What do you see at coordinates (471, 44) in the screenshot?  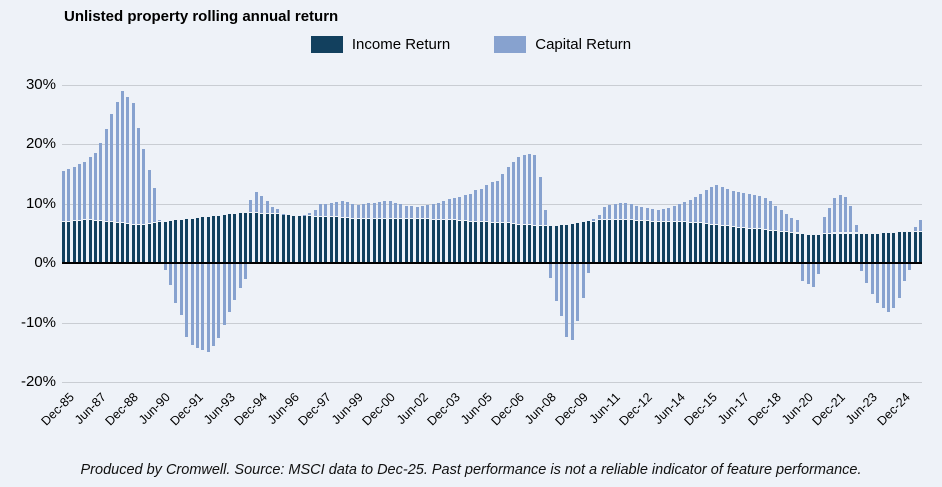 I see `legend: Income Return Capital Return` at bounding box center [471, 44].